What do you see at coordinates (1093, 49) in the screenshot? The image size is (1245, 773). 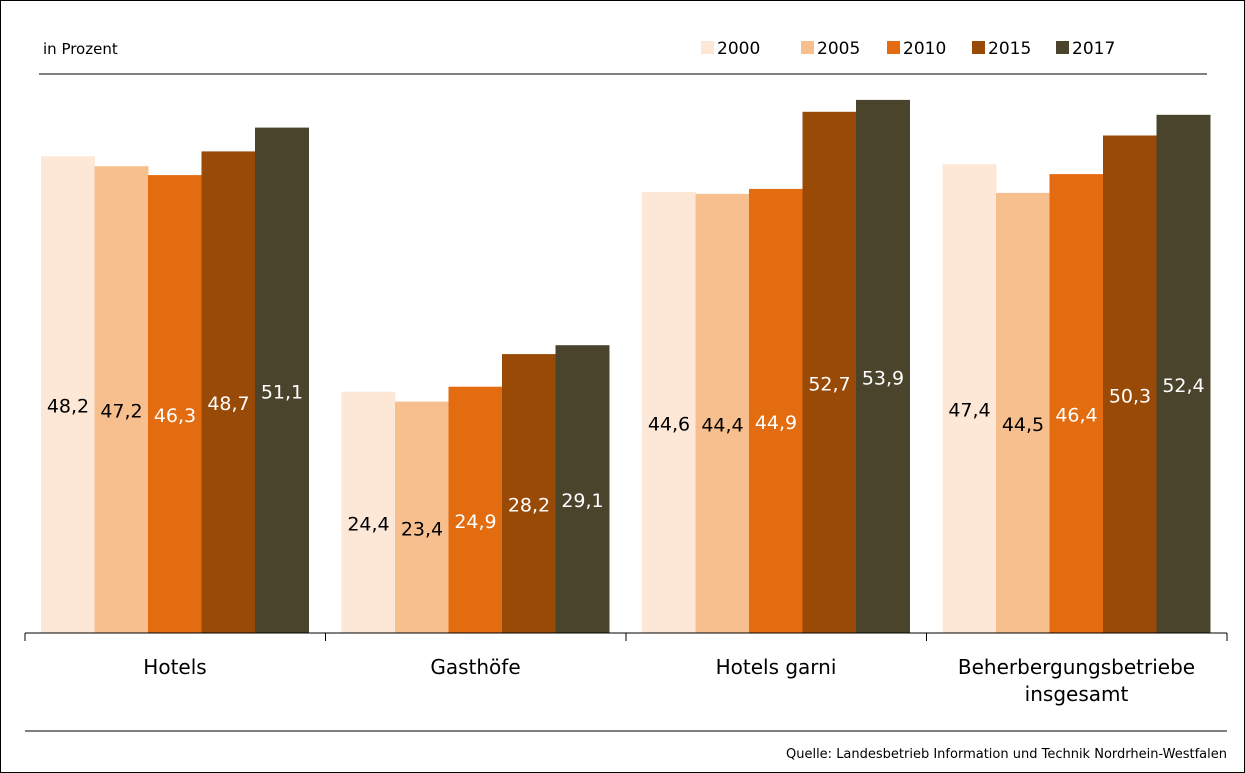 I see `legend-label-2017: 2017` at bounding box center [1093, 49].